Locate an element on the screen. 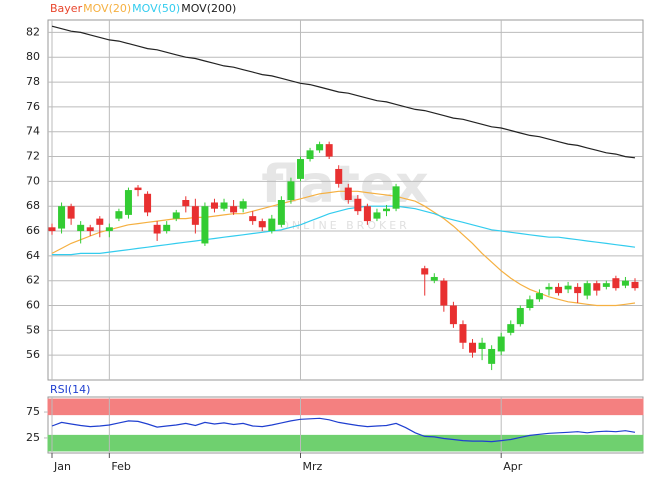 The width and height of the screenshot is (645, 478). x-tick-label: Jan is located at coordinates (62, 466).